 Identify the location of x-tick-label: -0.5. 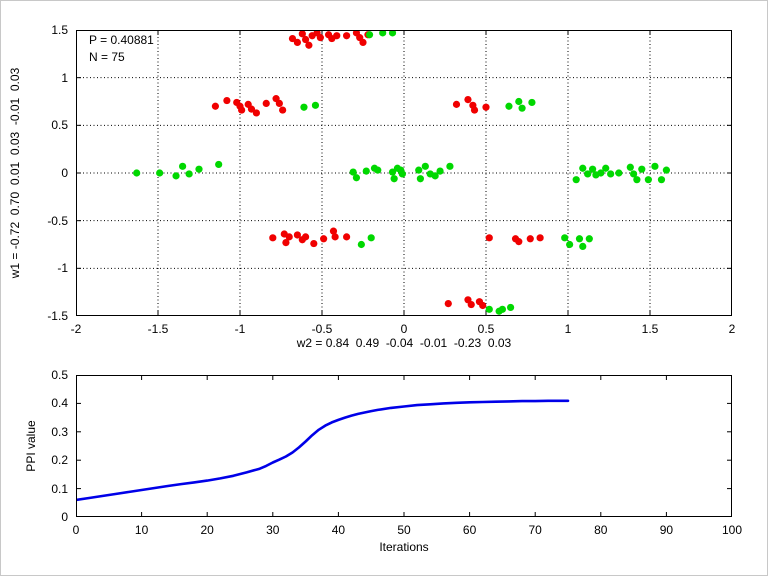
(322, 329).